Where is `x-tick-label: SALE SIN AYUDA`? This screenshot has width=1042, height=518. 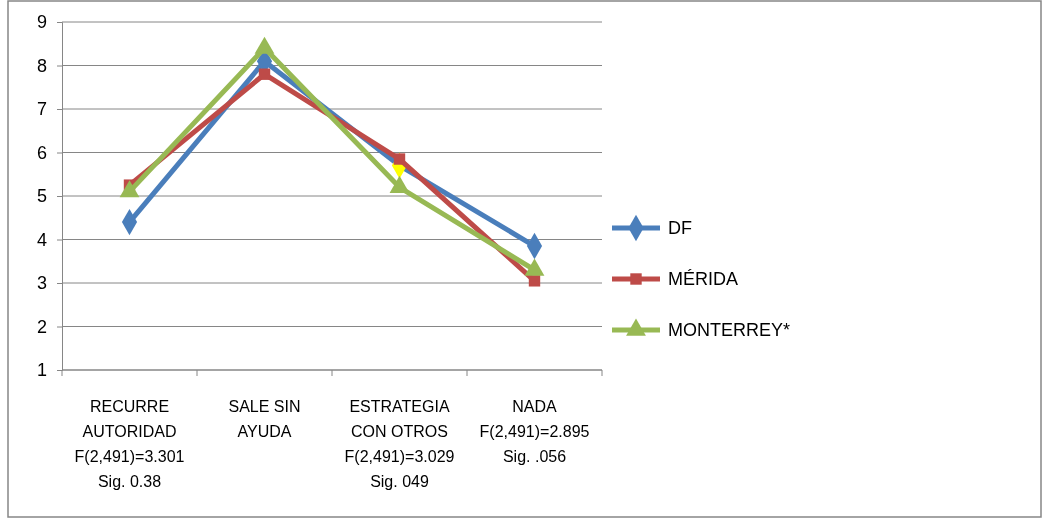
x-tick-label: SALE SIN AYUDA is located at coordinates (264, 419).